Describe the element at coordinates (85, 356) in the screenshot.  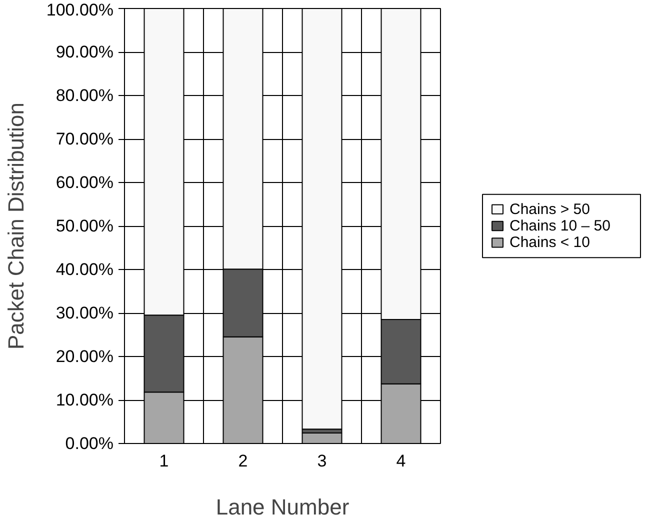
I see `y-tick-label: 20.00%` at that location.